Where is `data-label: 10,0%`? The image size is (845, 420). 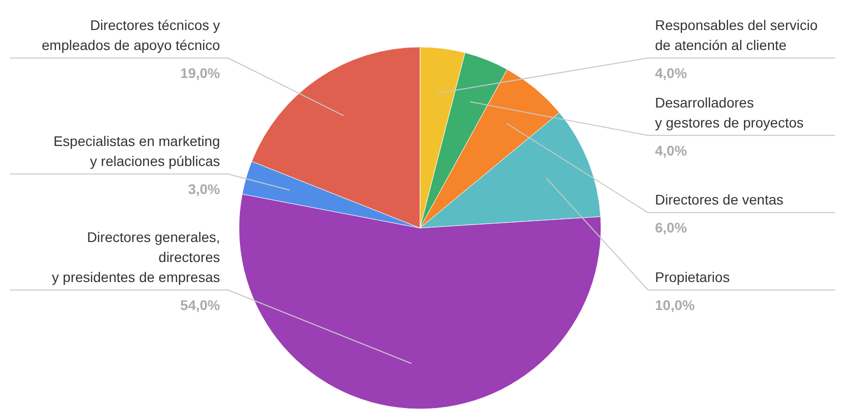
data-label: 10,0% is located at coordinates (675, 305).